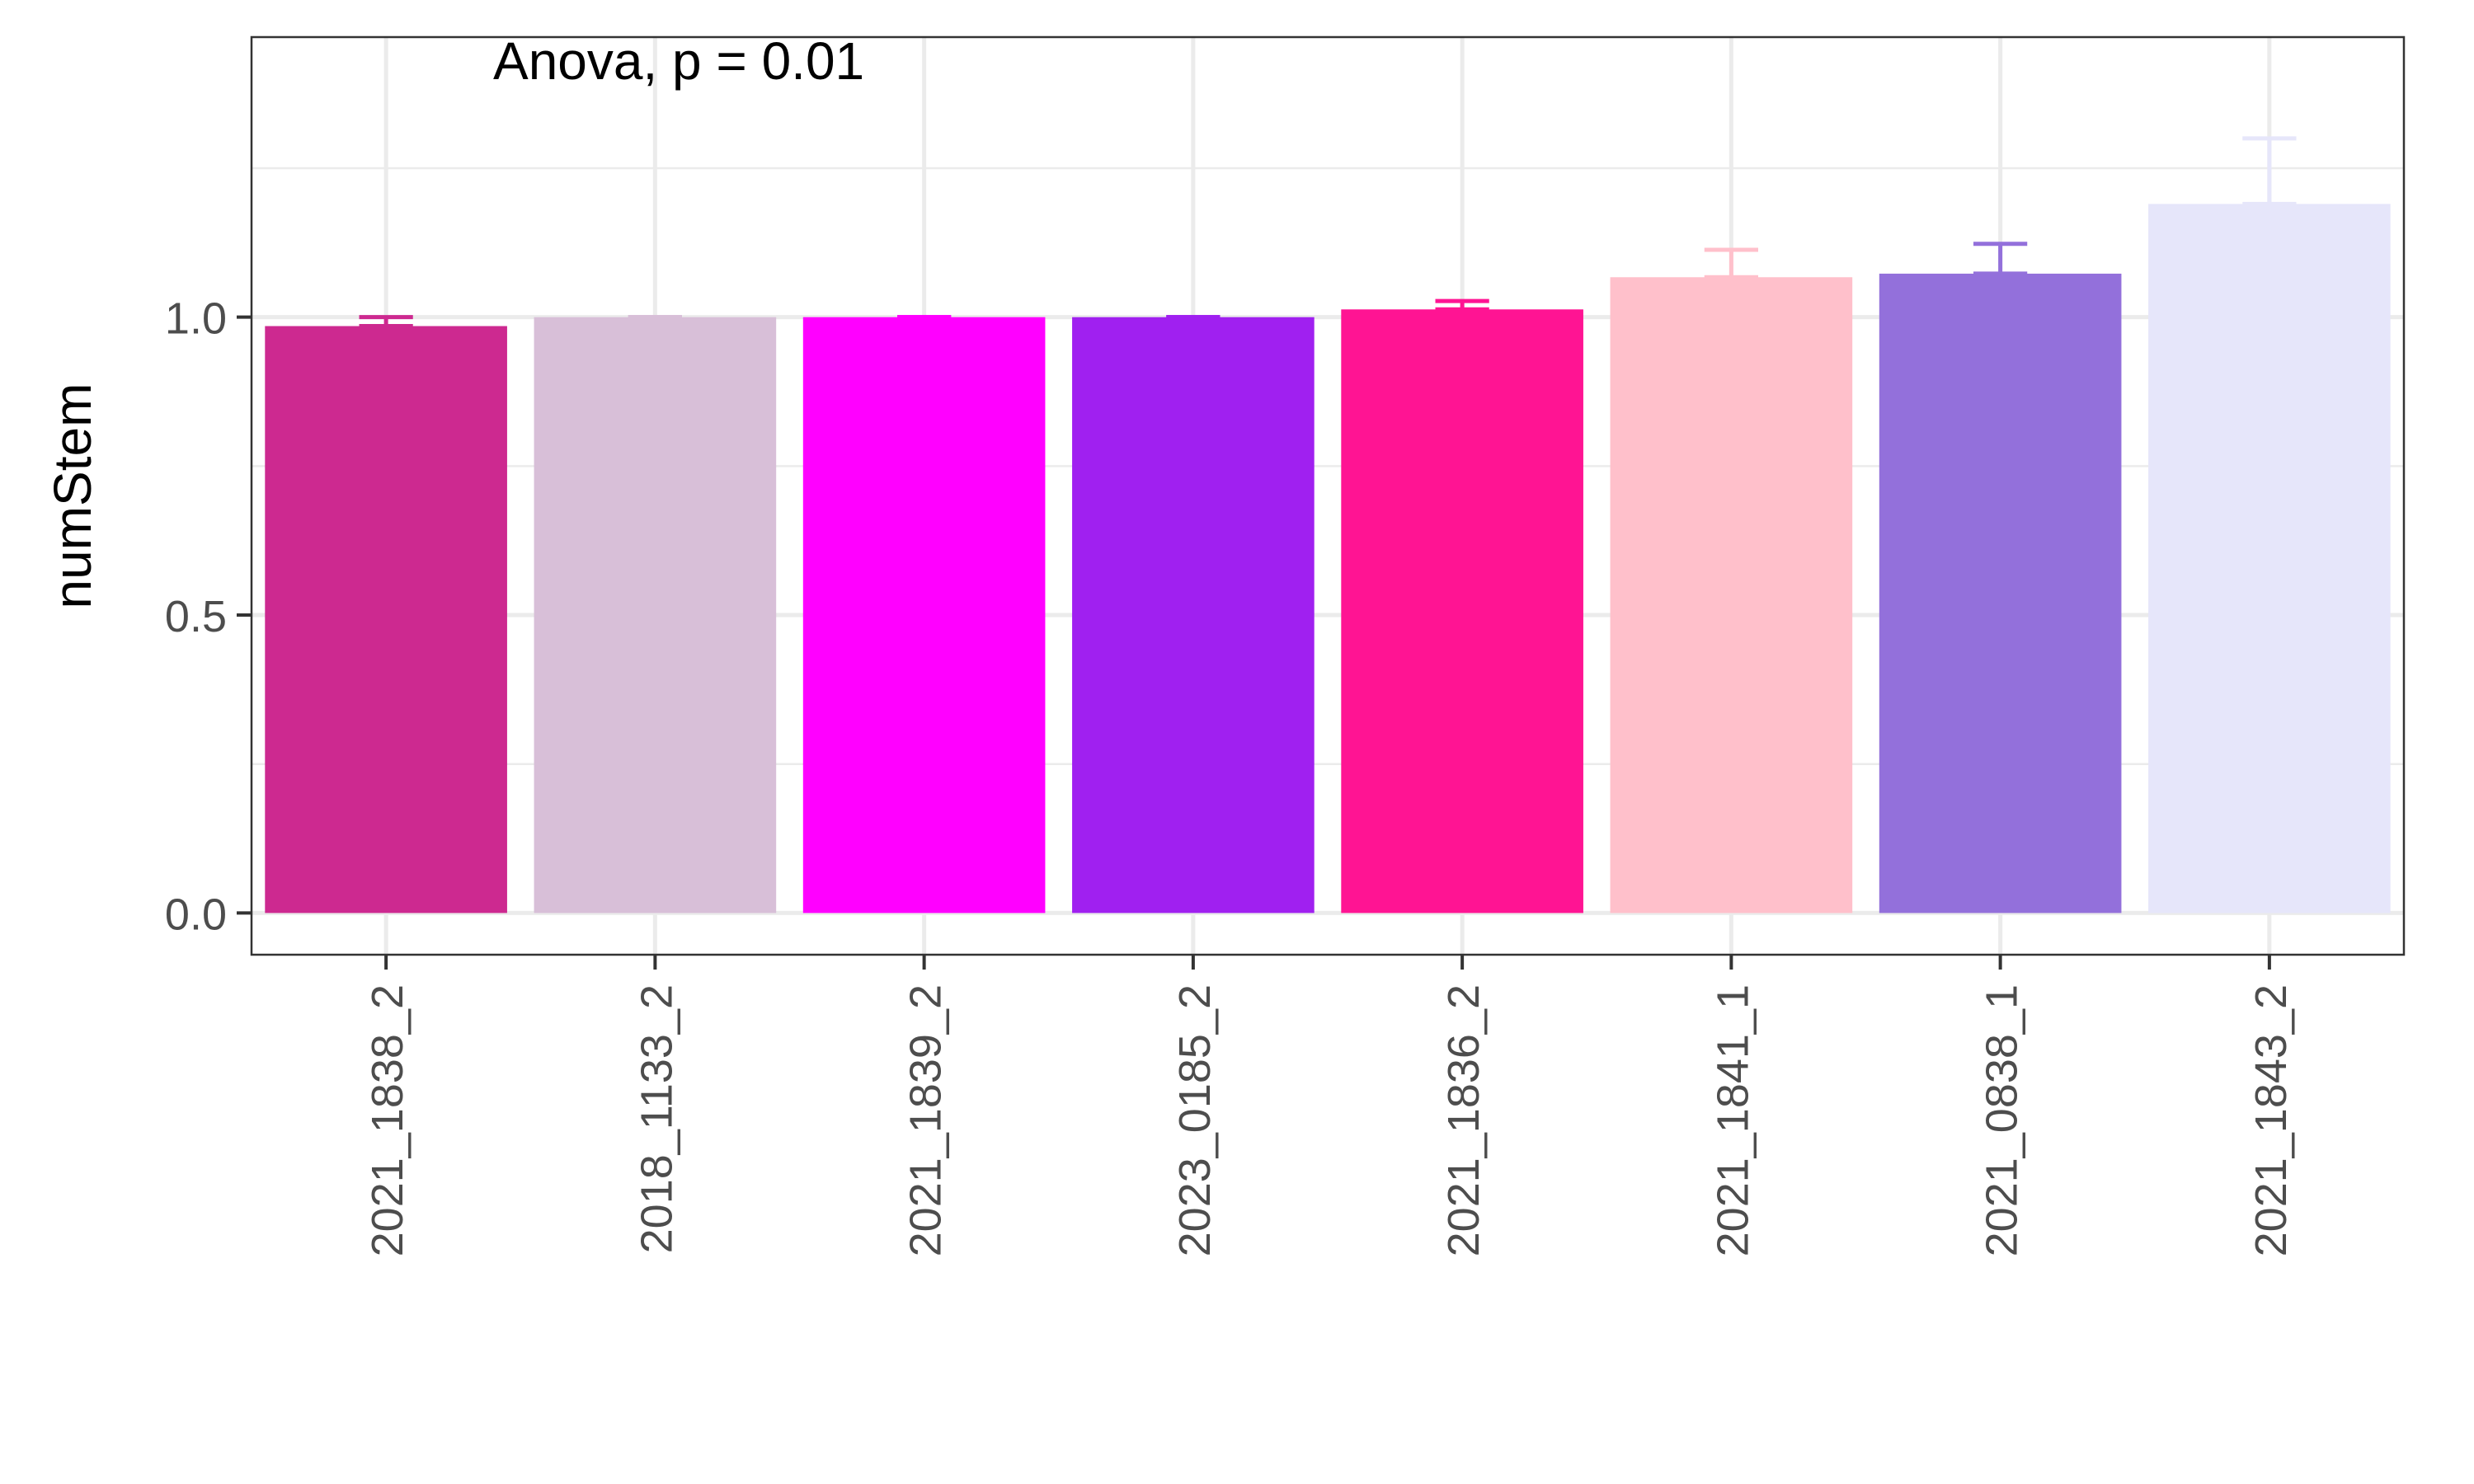 This screenshot has width=2474, height=1484. I want to click on y-tick-label: 1.0, so click(196, 319).